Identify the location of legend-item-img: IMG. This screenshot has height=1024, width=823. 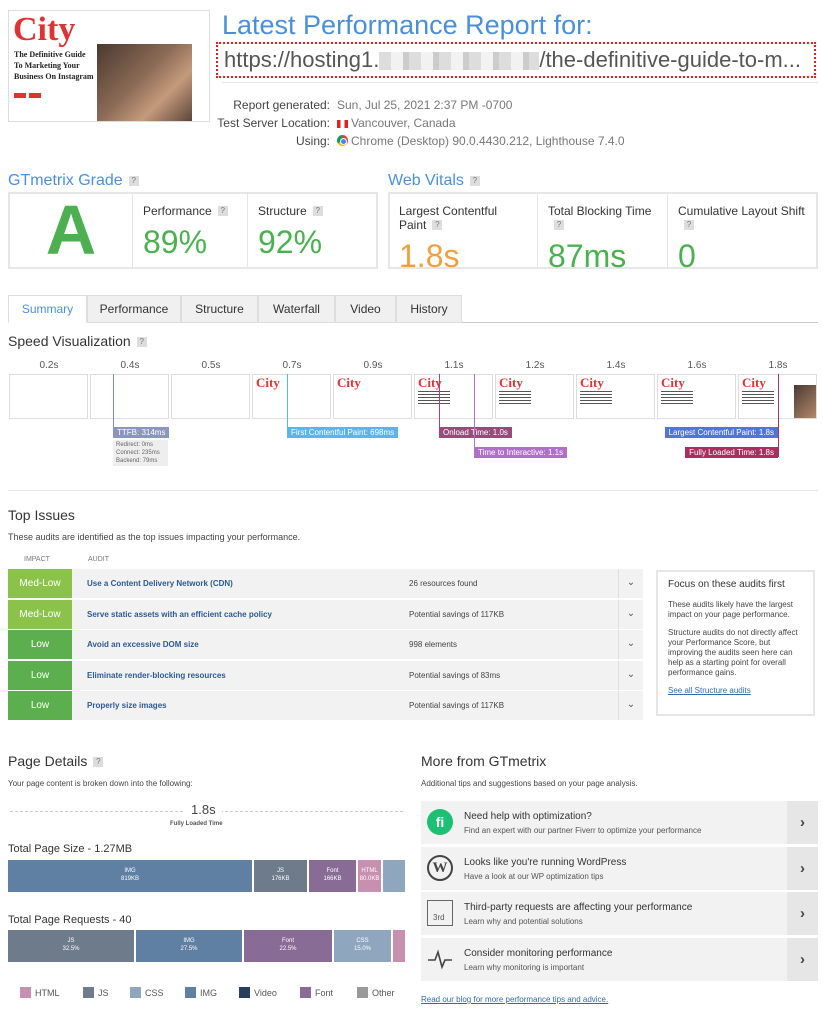
(201, 992).